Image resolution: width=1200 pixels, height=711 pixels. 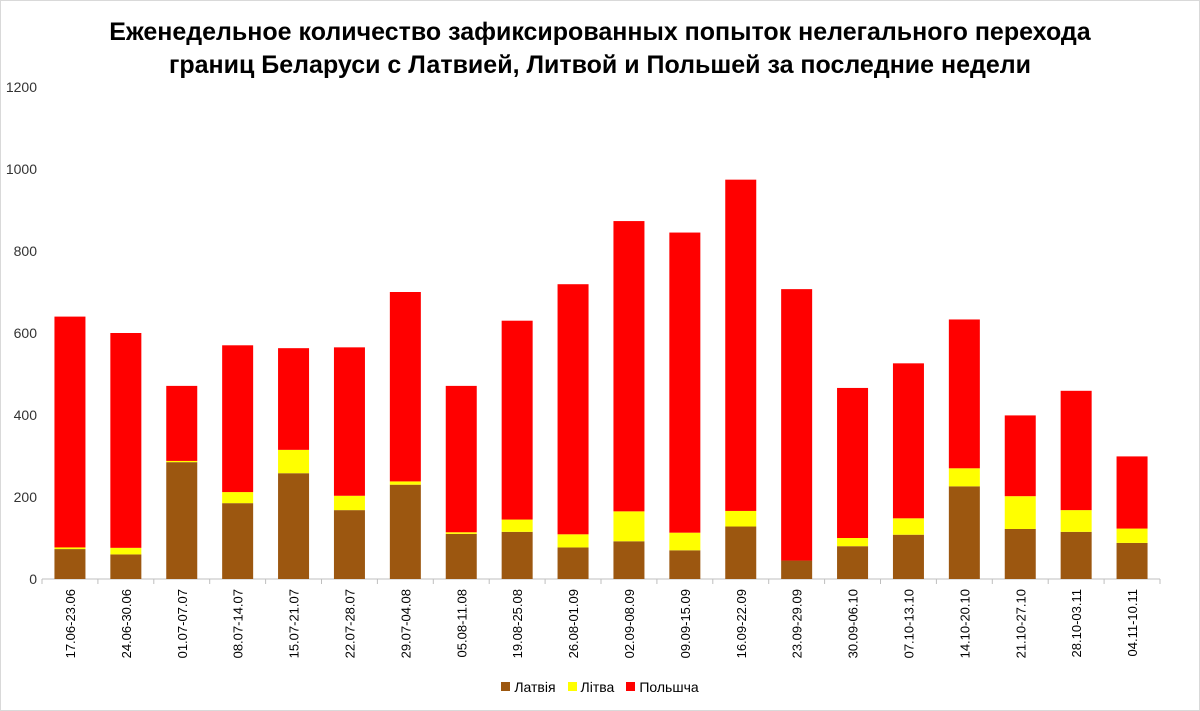 I want to click on y-tick-label: 800, so click(x=26, y=251).